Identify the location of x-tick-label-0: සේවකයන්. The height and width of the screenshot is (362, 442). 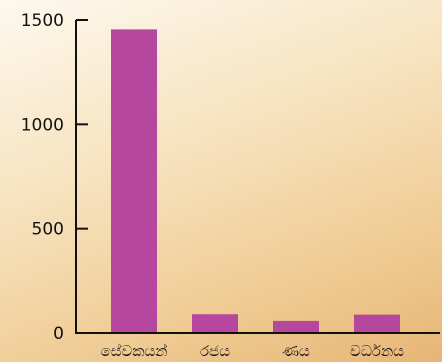
(134, 351).